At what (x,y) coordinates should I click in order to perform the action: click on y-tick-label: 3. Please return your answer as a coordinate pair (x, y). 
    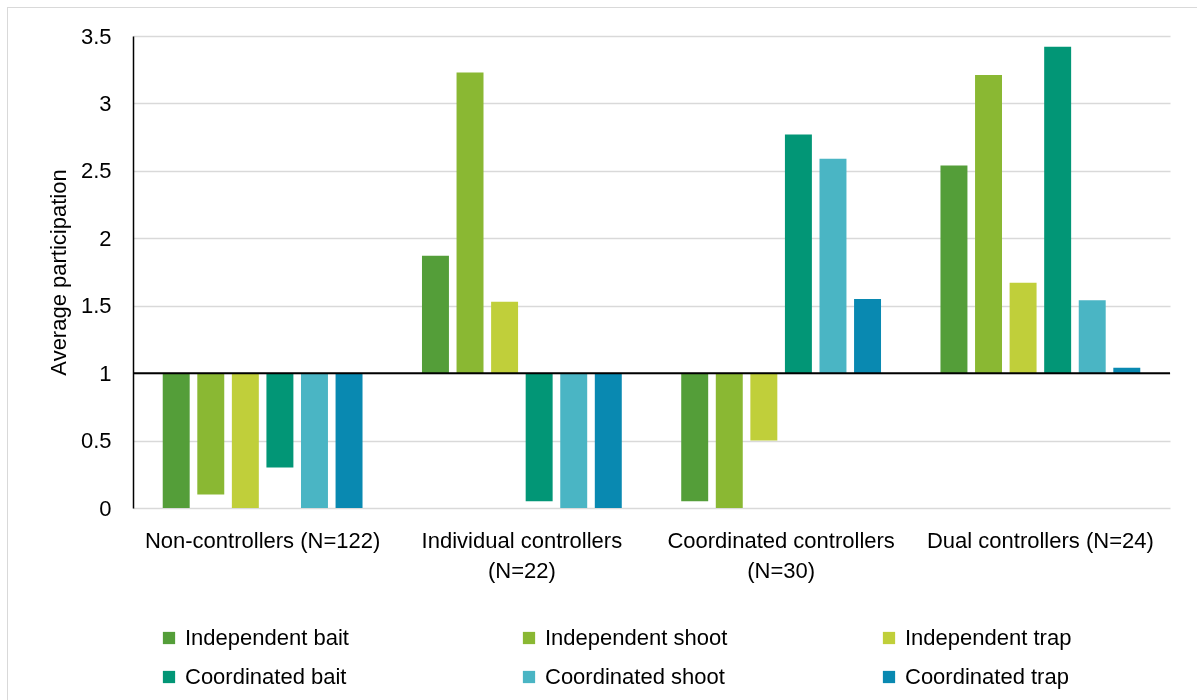
    Looking at the image, I should click on (105, 103).